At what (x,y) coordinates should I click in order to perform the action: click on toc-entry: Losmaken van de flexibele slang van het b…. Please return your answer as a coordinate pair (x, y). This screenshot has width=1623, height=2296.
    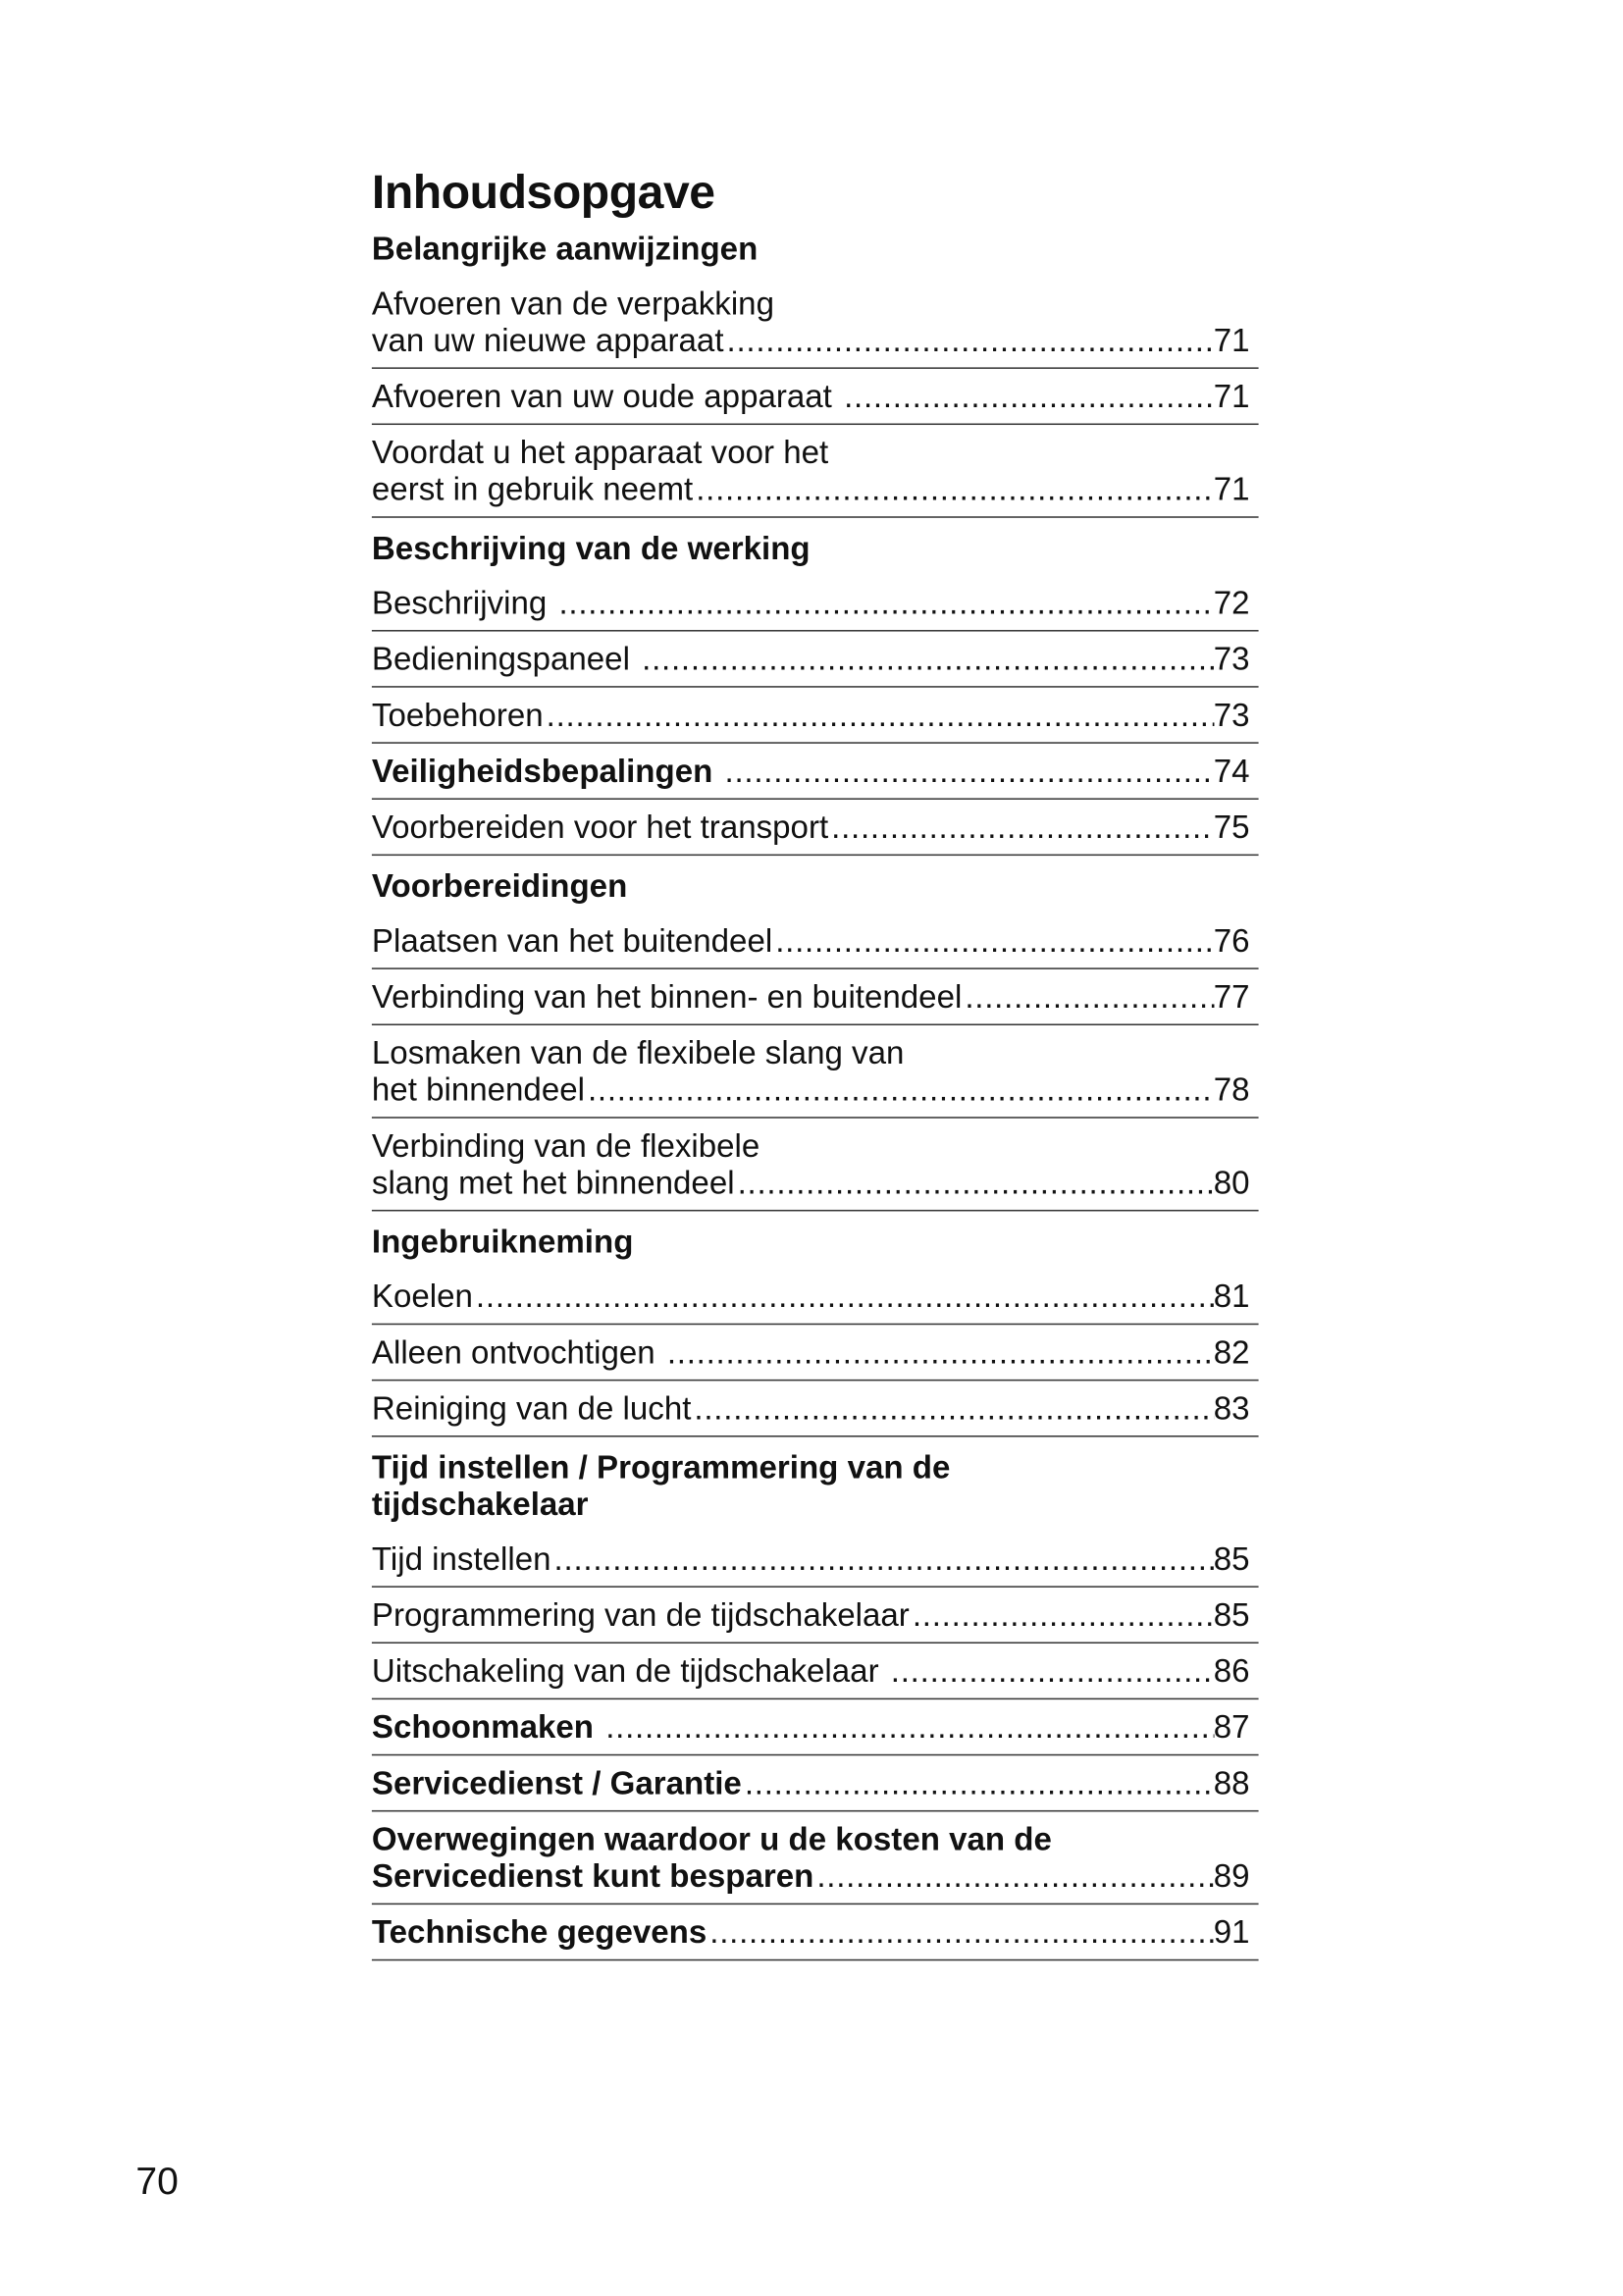
    Looking at the image, I should click on (815, 1072).